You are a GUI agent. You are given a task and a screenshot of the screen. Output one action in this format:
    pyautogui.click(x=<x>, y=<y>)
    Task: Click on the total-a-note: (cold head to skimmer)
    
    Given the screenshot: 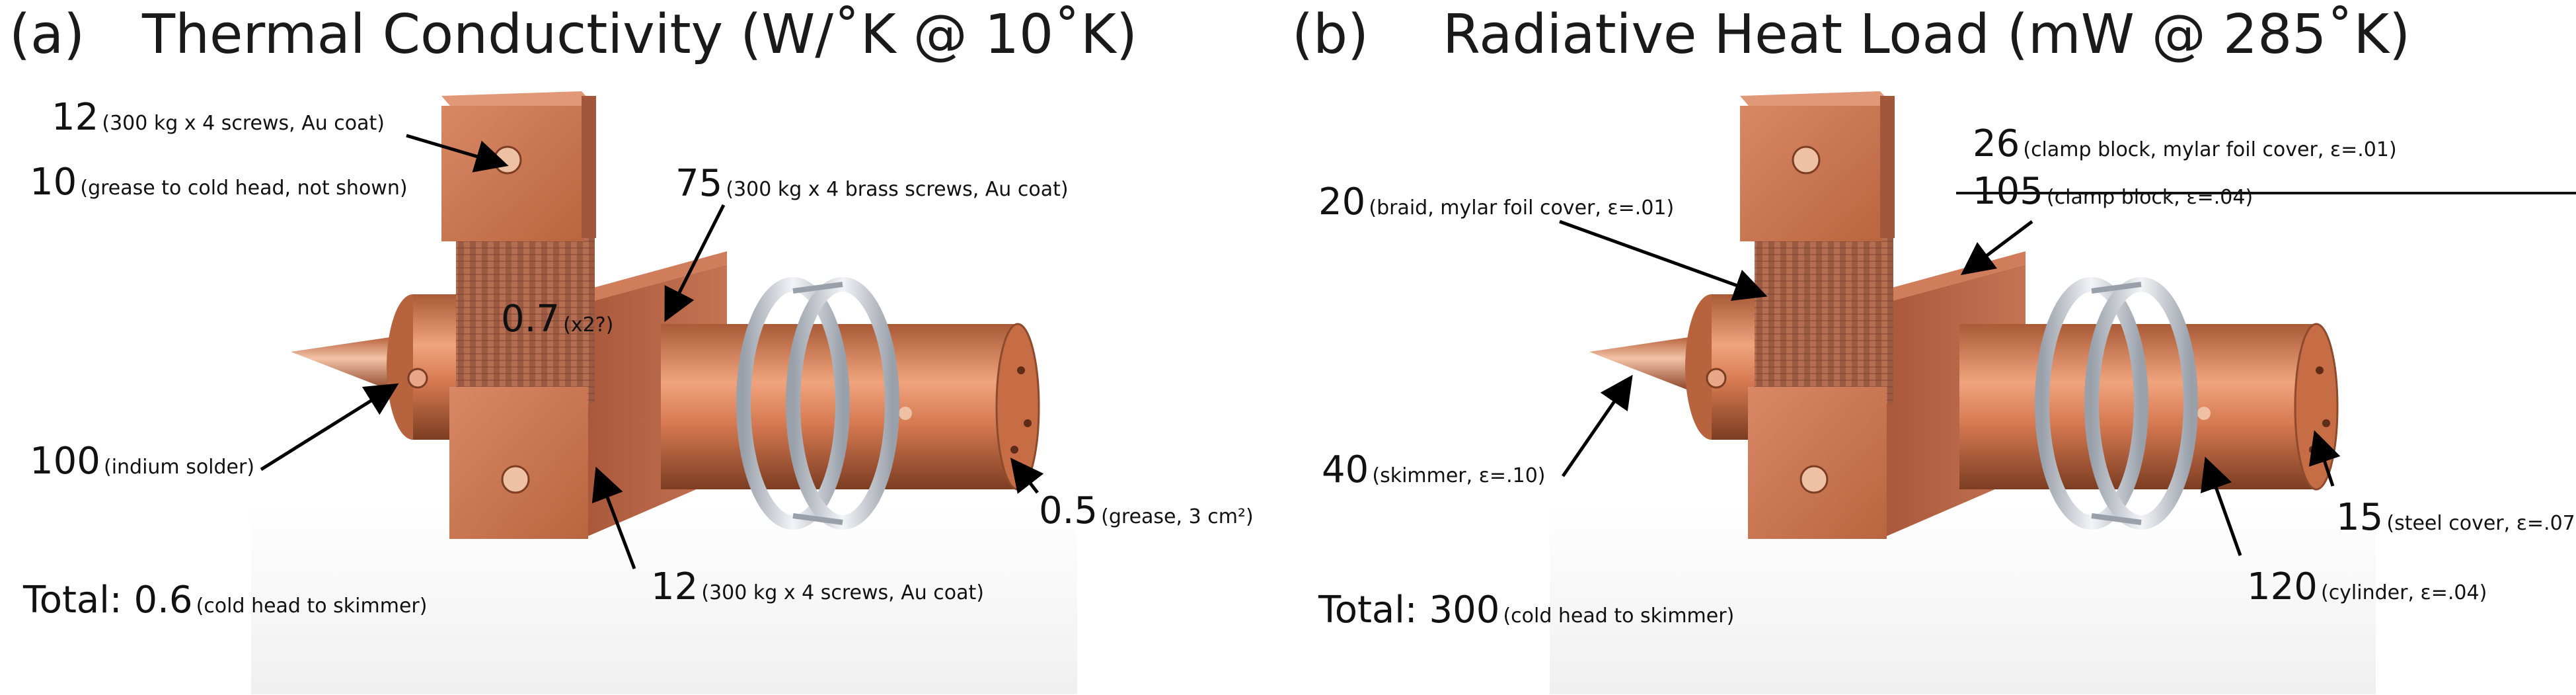 What is the action you would take?
    pyautogui.click(x=312, y=606)
    